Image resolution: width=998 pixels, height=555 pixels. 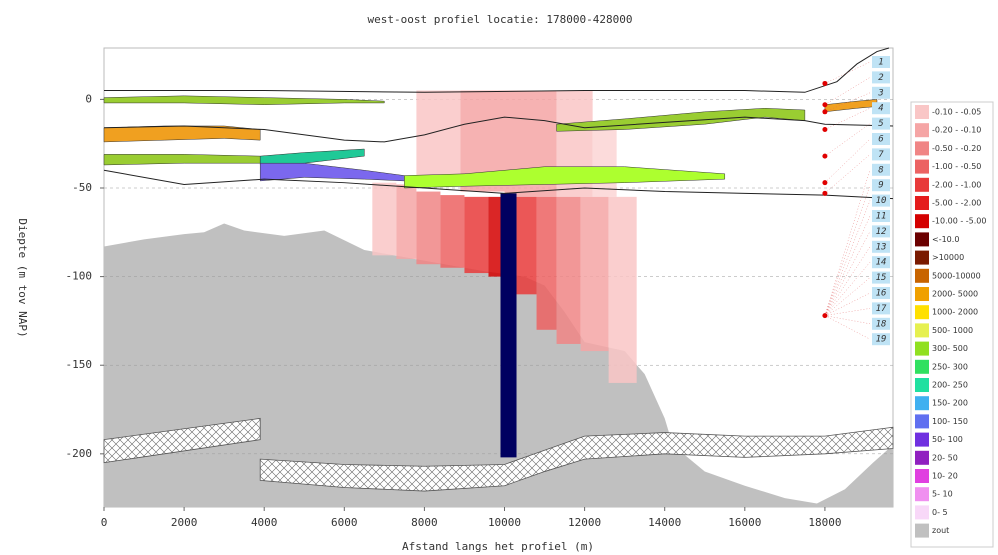 What do you see at coordinates (948, 257) in the screenshot?
I see `legend-label: >10000` at bounding box center [948, 257].